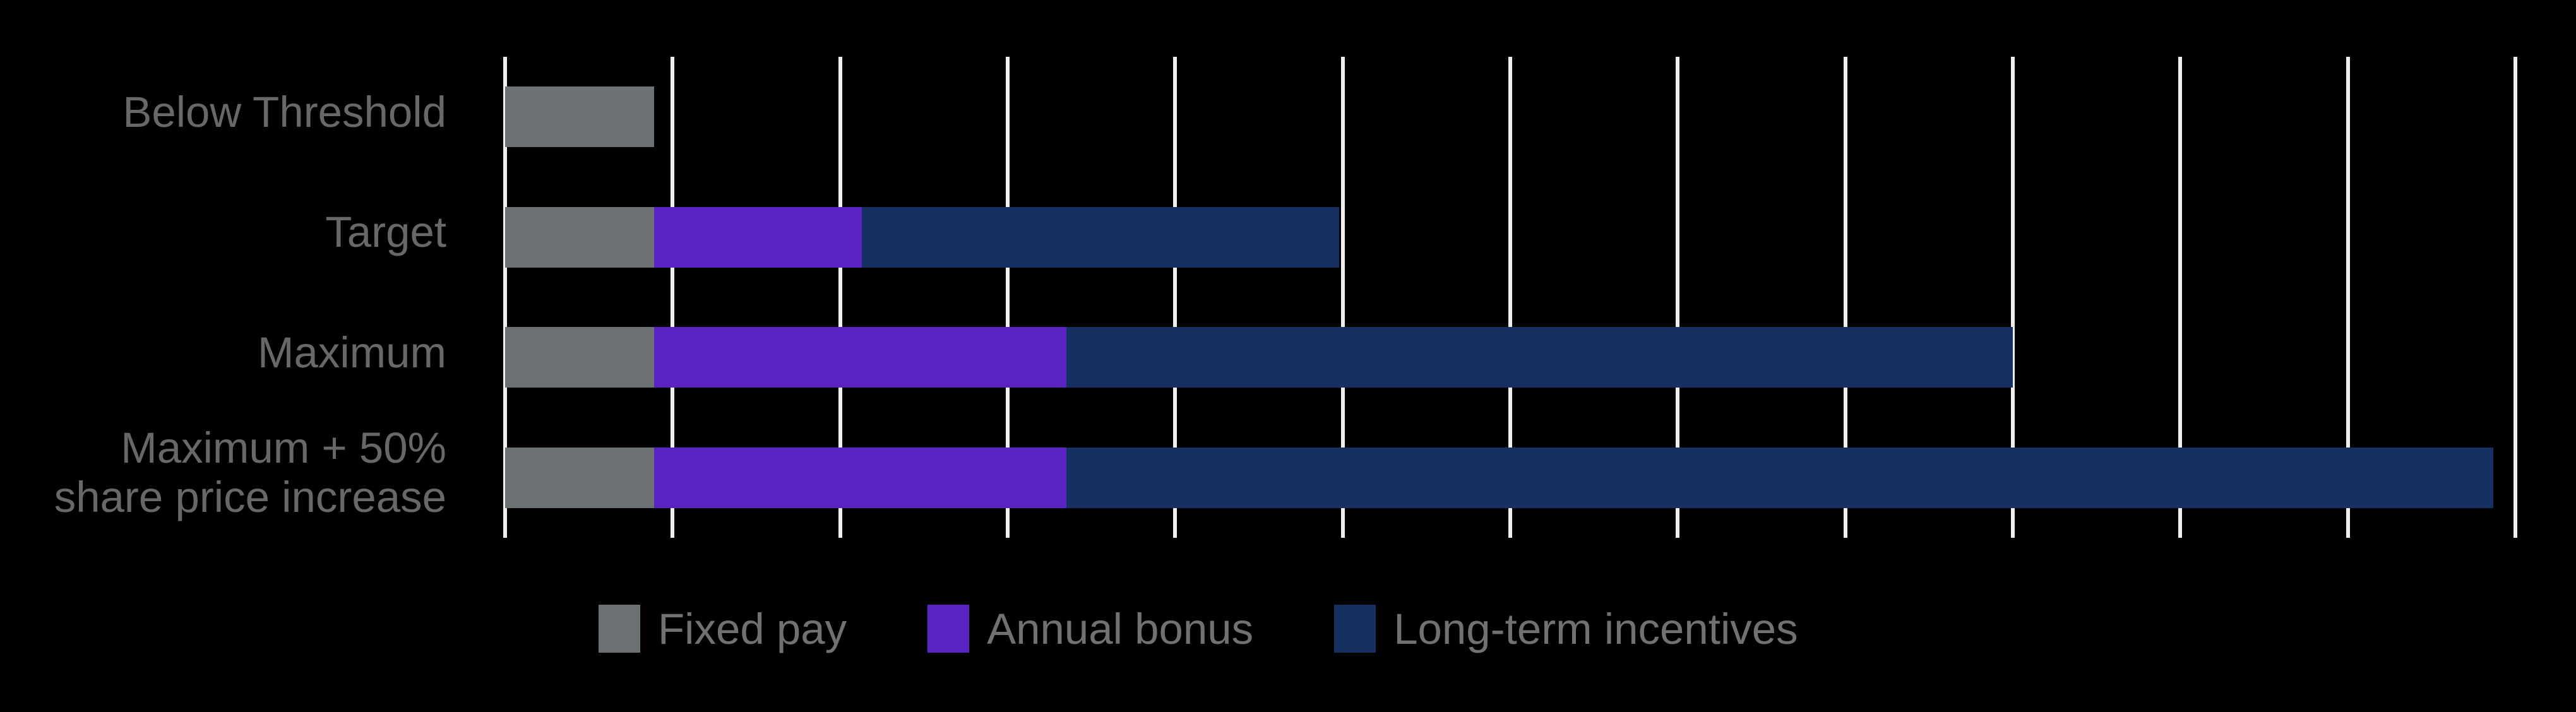 This screenshot has height=712, width=2576. What do you see at coordinates (385, 232) in the screenshot?
I see `category-label: Target` at bounding box center [385, 232].